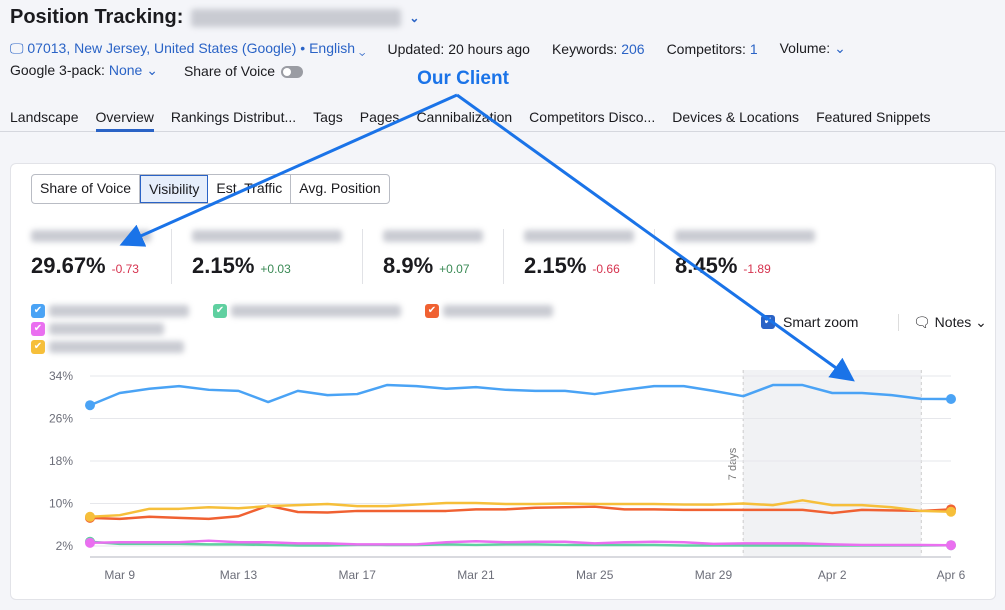 This screenshot has width=1005, height=610. I want to click on sov-toggle: Share of Voice, so click(243, 71).